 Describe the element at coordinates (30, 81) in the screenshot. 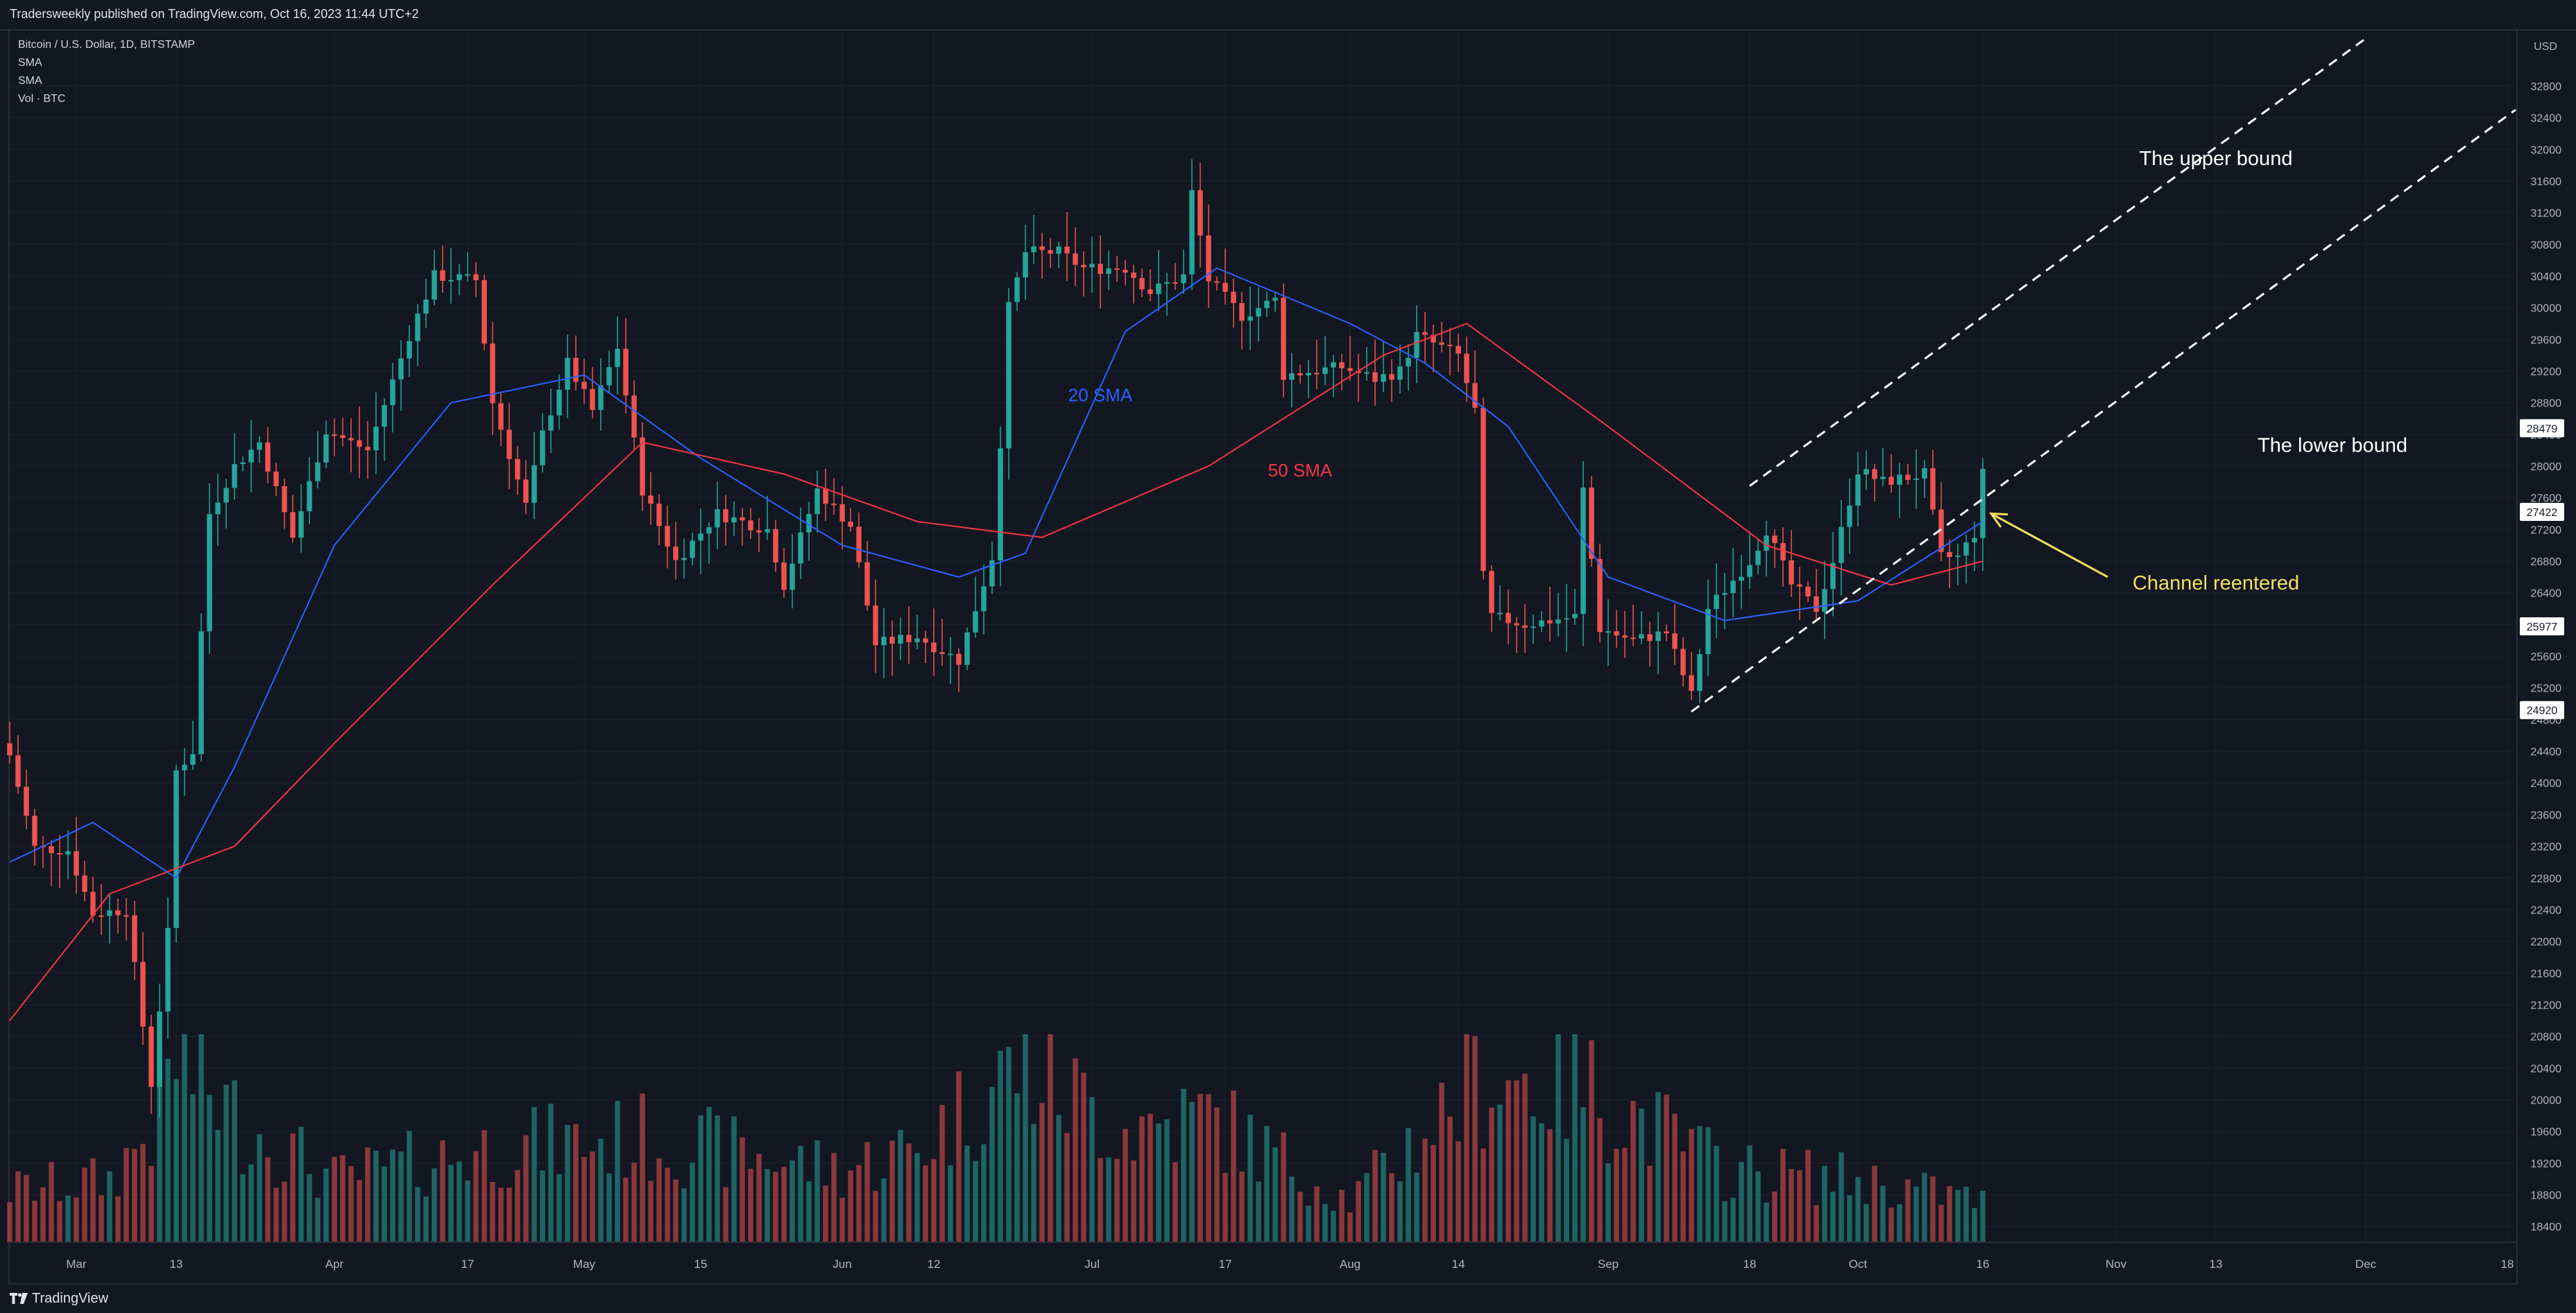

I see `legend-sma-2: SMA` at that location.